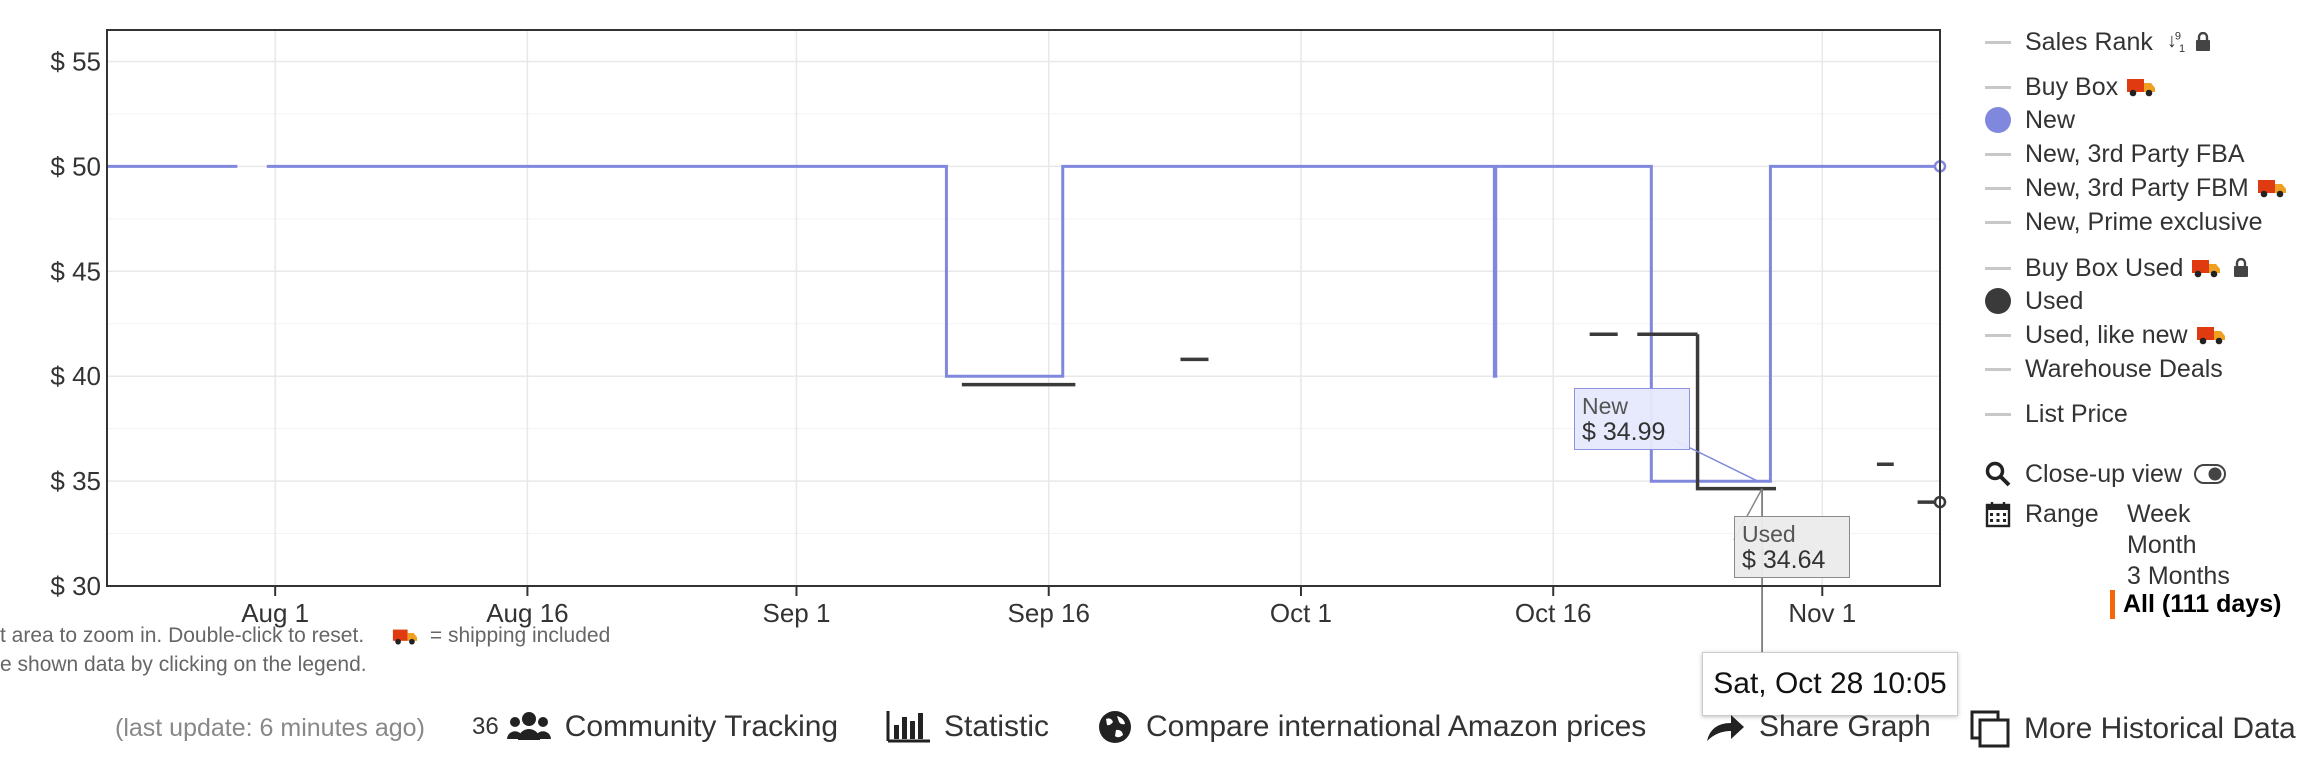 The height and width of the screenshot is (773, 2311). I want to click on legend-label: List Price, so click(2076, 413).